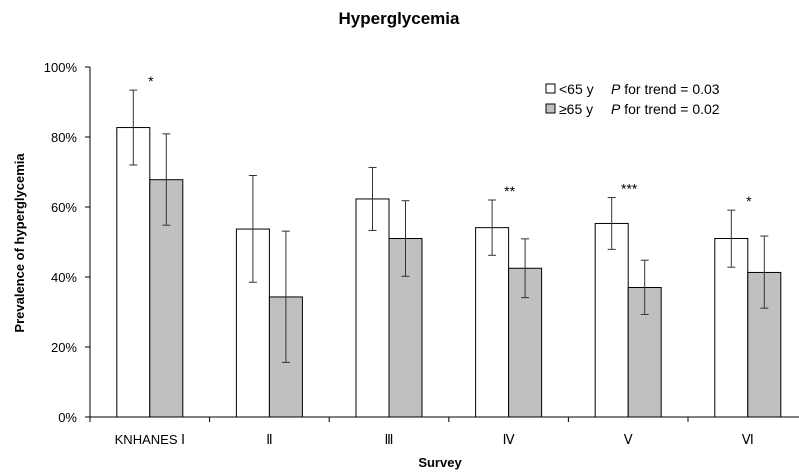  Describe the element at coordinates (150, 439) in the screenshot. I see `x-tick-label: KNHANES Ⅰ` at that location.